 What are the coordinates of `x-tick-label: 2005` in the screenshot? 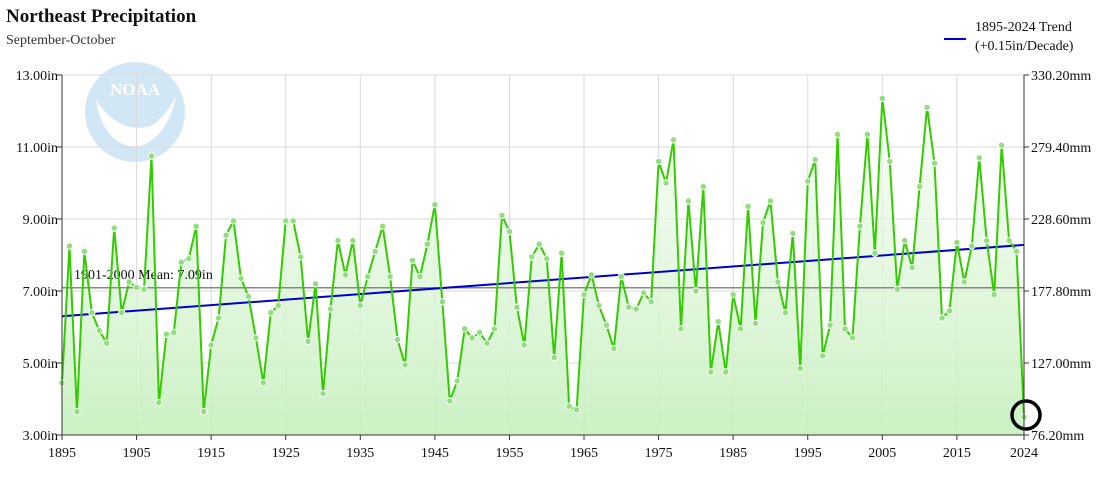 It's located at (882, 453).